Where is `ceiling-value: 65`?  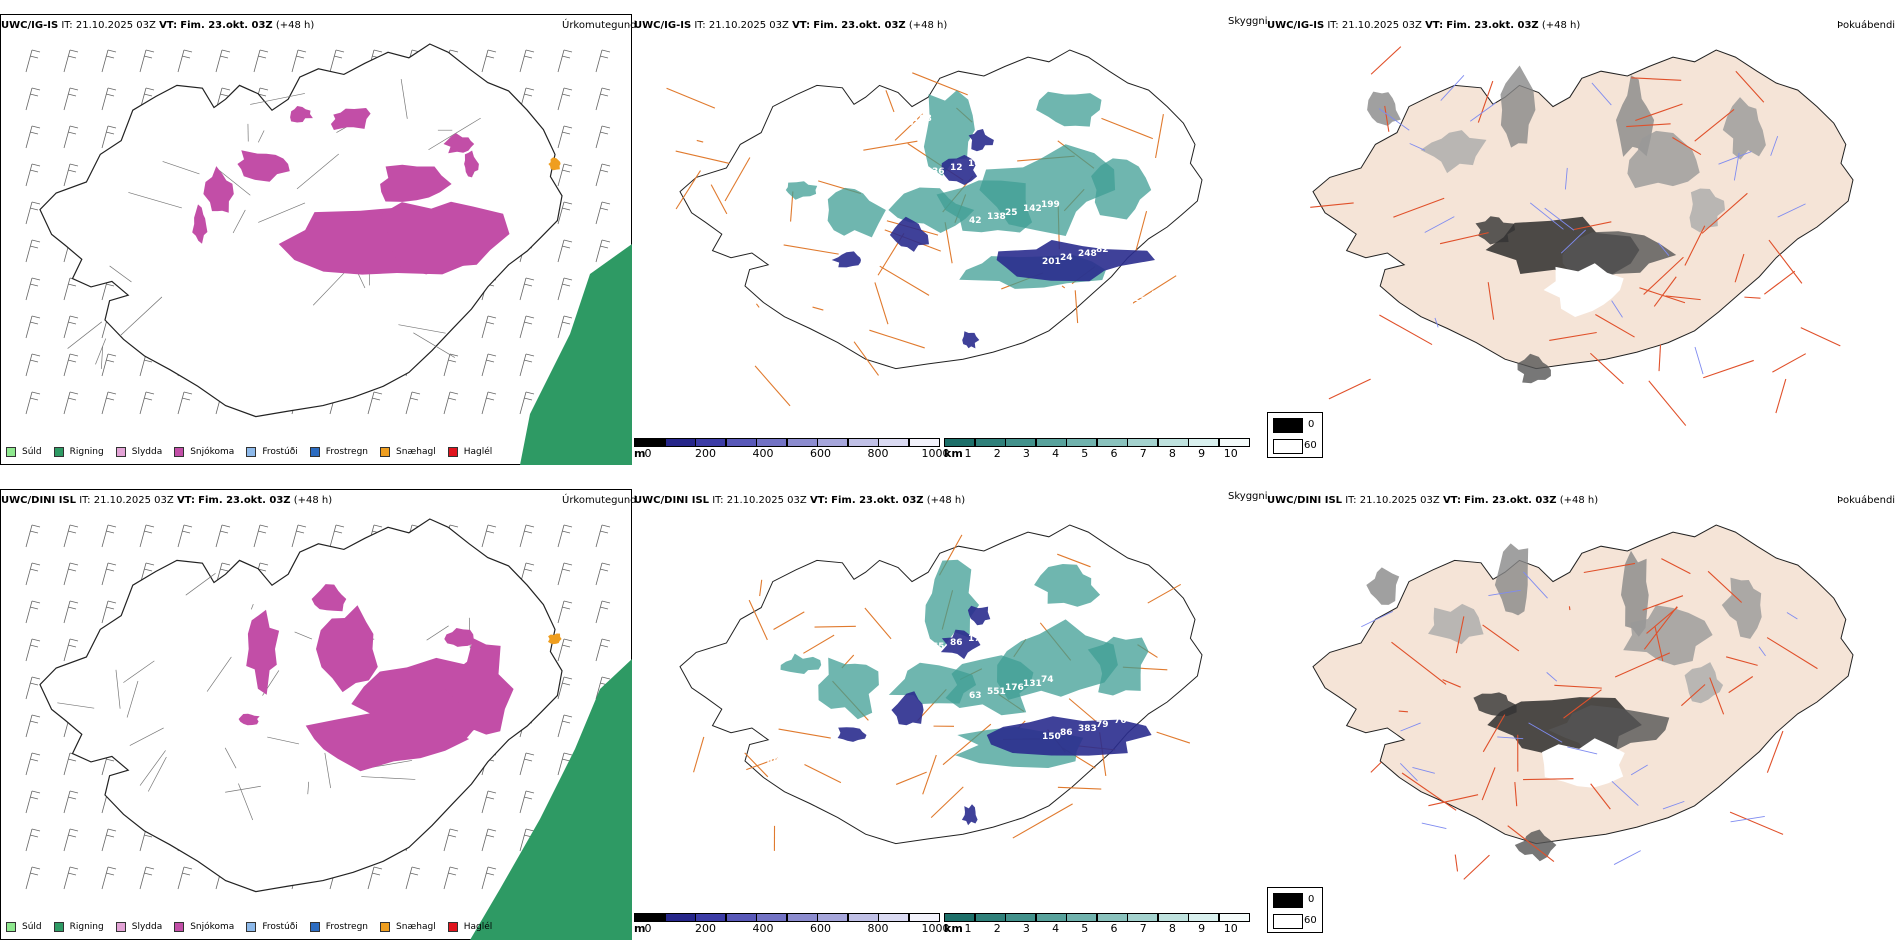 ceiling-value: 65 is located at coordinates (938, 647).